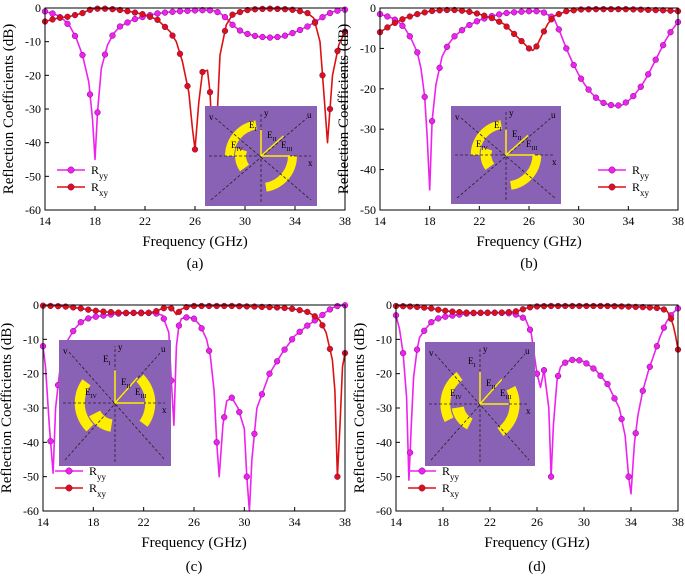 This screenshot has height=579, width=685. I want to click on panel-caption: (c), so click(194, 567).